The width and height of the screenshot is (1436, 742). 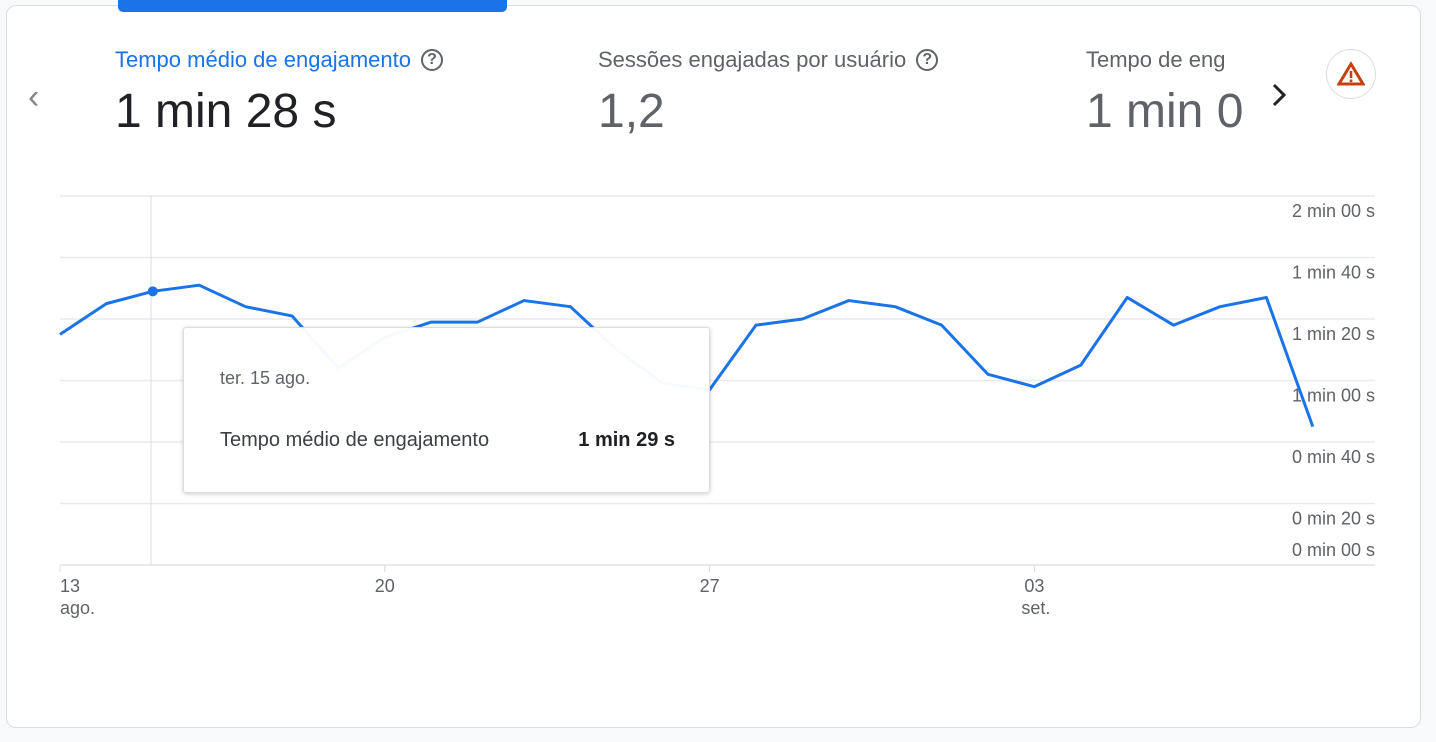 What do you see at coordinates (1333, 273) in the screenshot?
I see `y-tick-label: 1 min 40 s` at bounding box center [1333, 273].